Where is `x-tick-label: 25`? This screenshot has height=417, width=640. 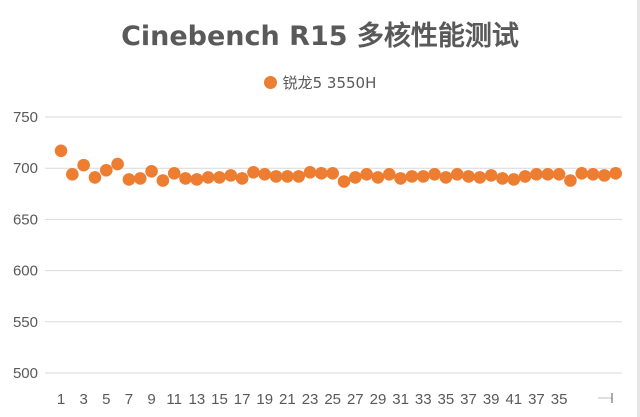 x-tick-label: 25 is located at coordinates (332, 399).